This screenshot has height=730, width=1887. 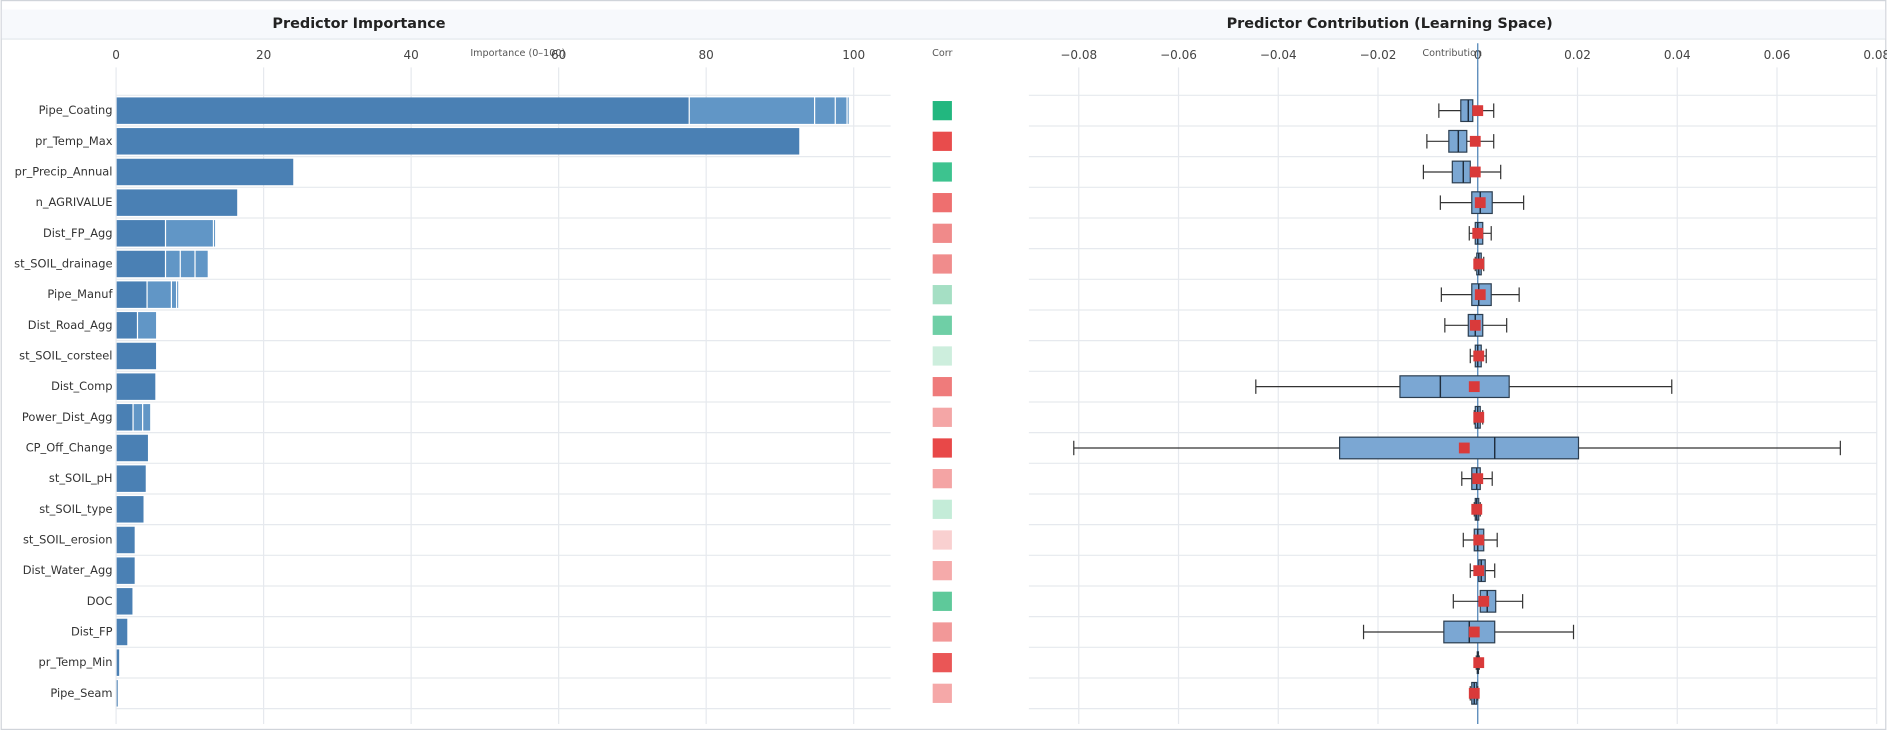 What do you see at coordinates (81, 386) in the screenshot?
I see `category-label: Dist_Comp` at bounding box center [81, 386].